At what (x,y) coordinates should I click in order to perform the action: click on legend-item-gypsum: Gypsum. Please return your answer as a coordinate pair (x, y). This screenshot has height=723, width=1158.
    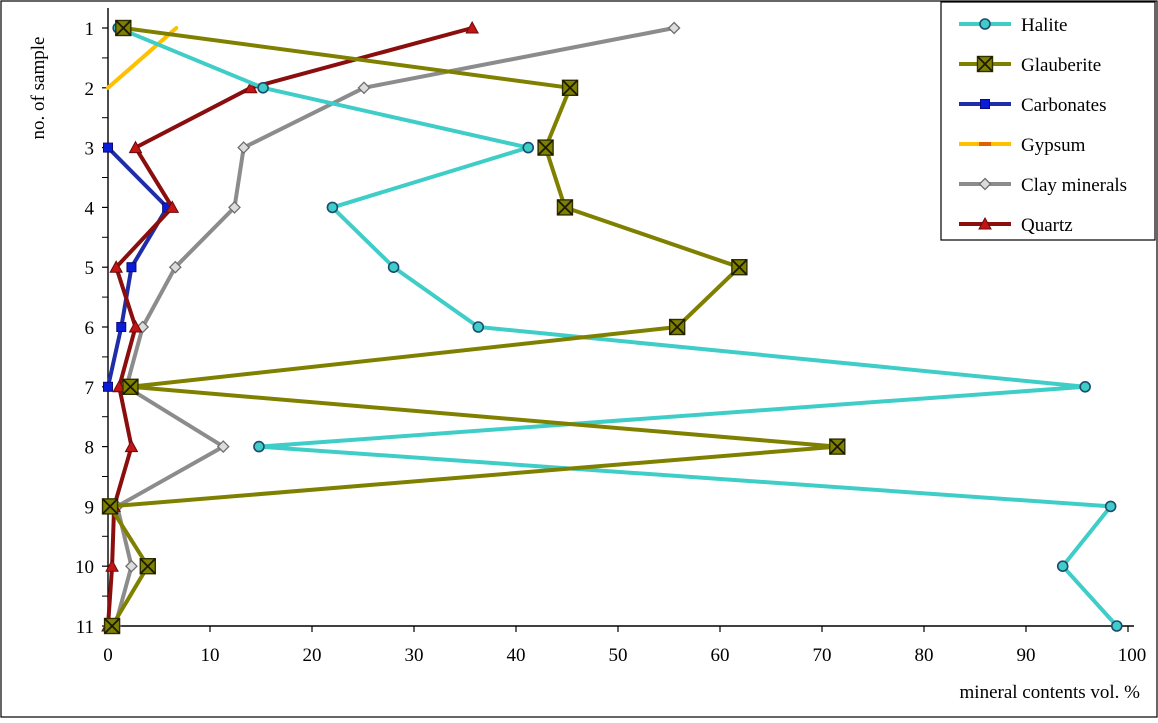
    Looking at the image, I should click on (1022, 145).